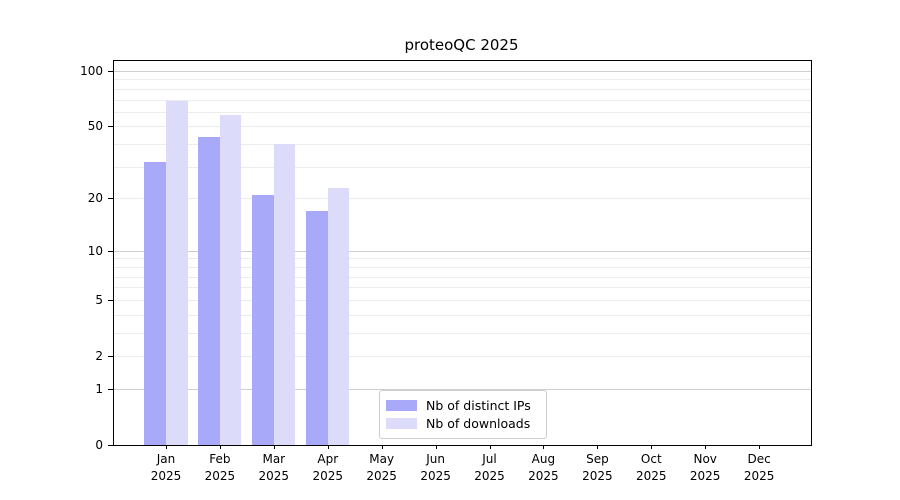 Image resolution: width=900 pixels, height=500 pixels. I want to click on x-tick-month: Dec, so click(759, 459).